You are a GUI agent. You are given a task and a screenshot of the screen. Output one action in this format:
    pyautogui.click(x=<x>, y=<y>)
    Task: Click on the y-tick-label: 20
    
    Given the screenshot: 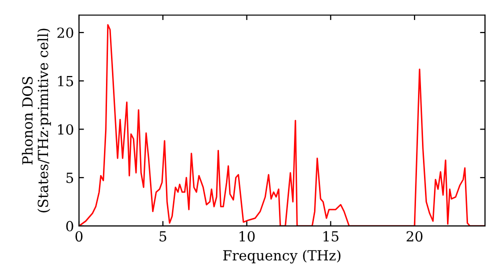 What is the action you would take?
    pyautogui.click(x=65, y=32)
    